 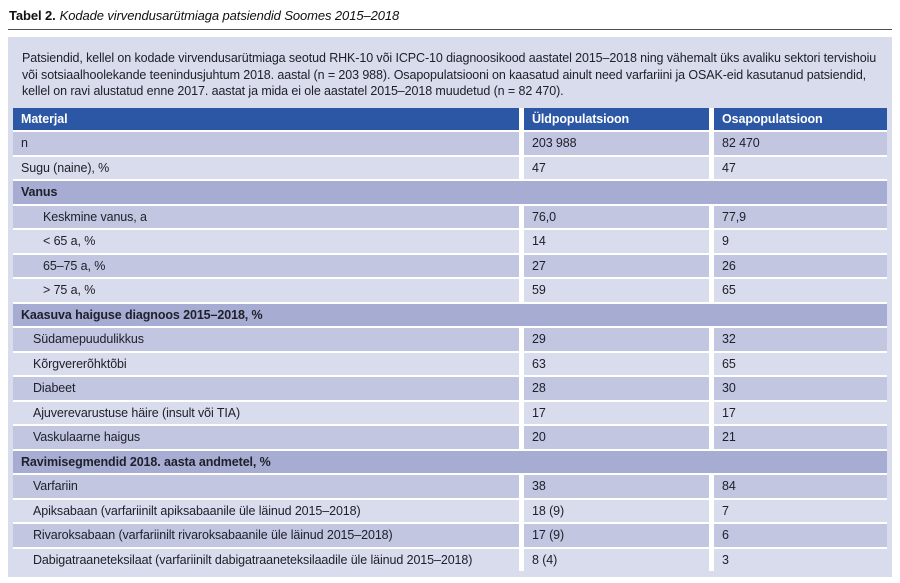 I want to click on table-row: Vaskulaarne haigus 20 21, so click(x=450, y=437).